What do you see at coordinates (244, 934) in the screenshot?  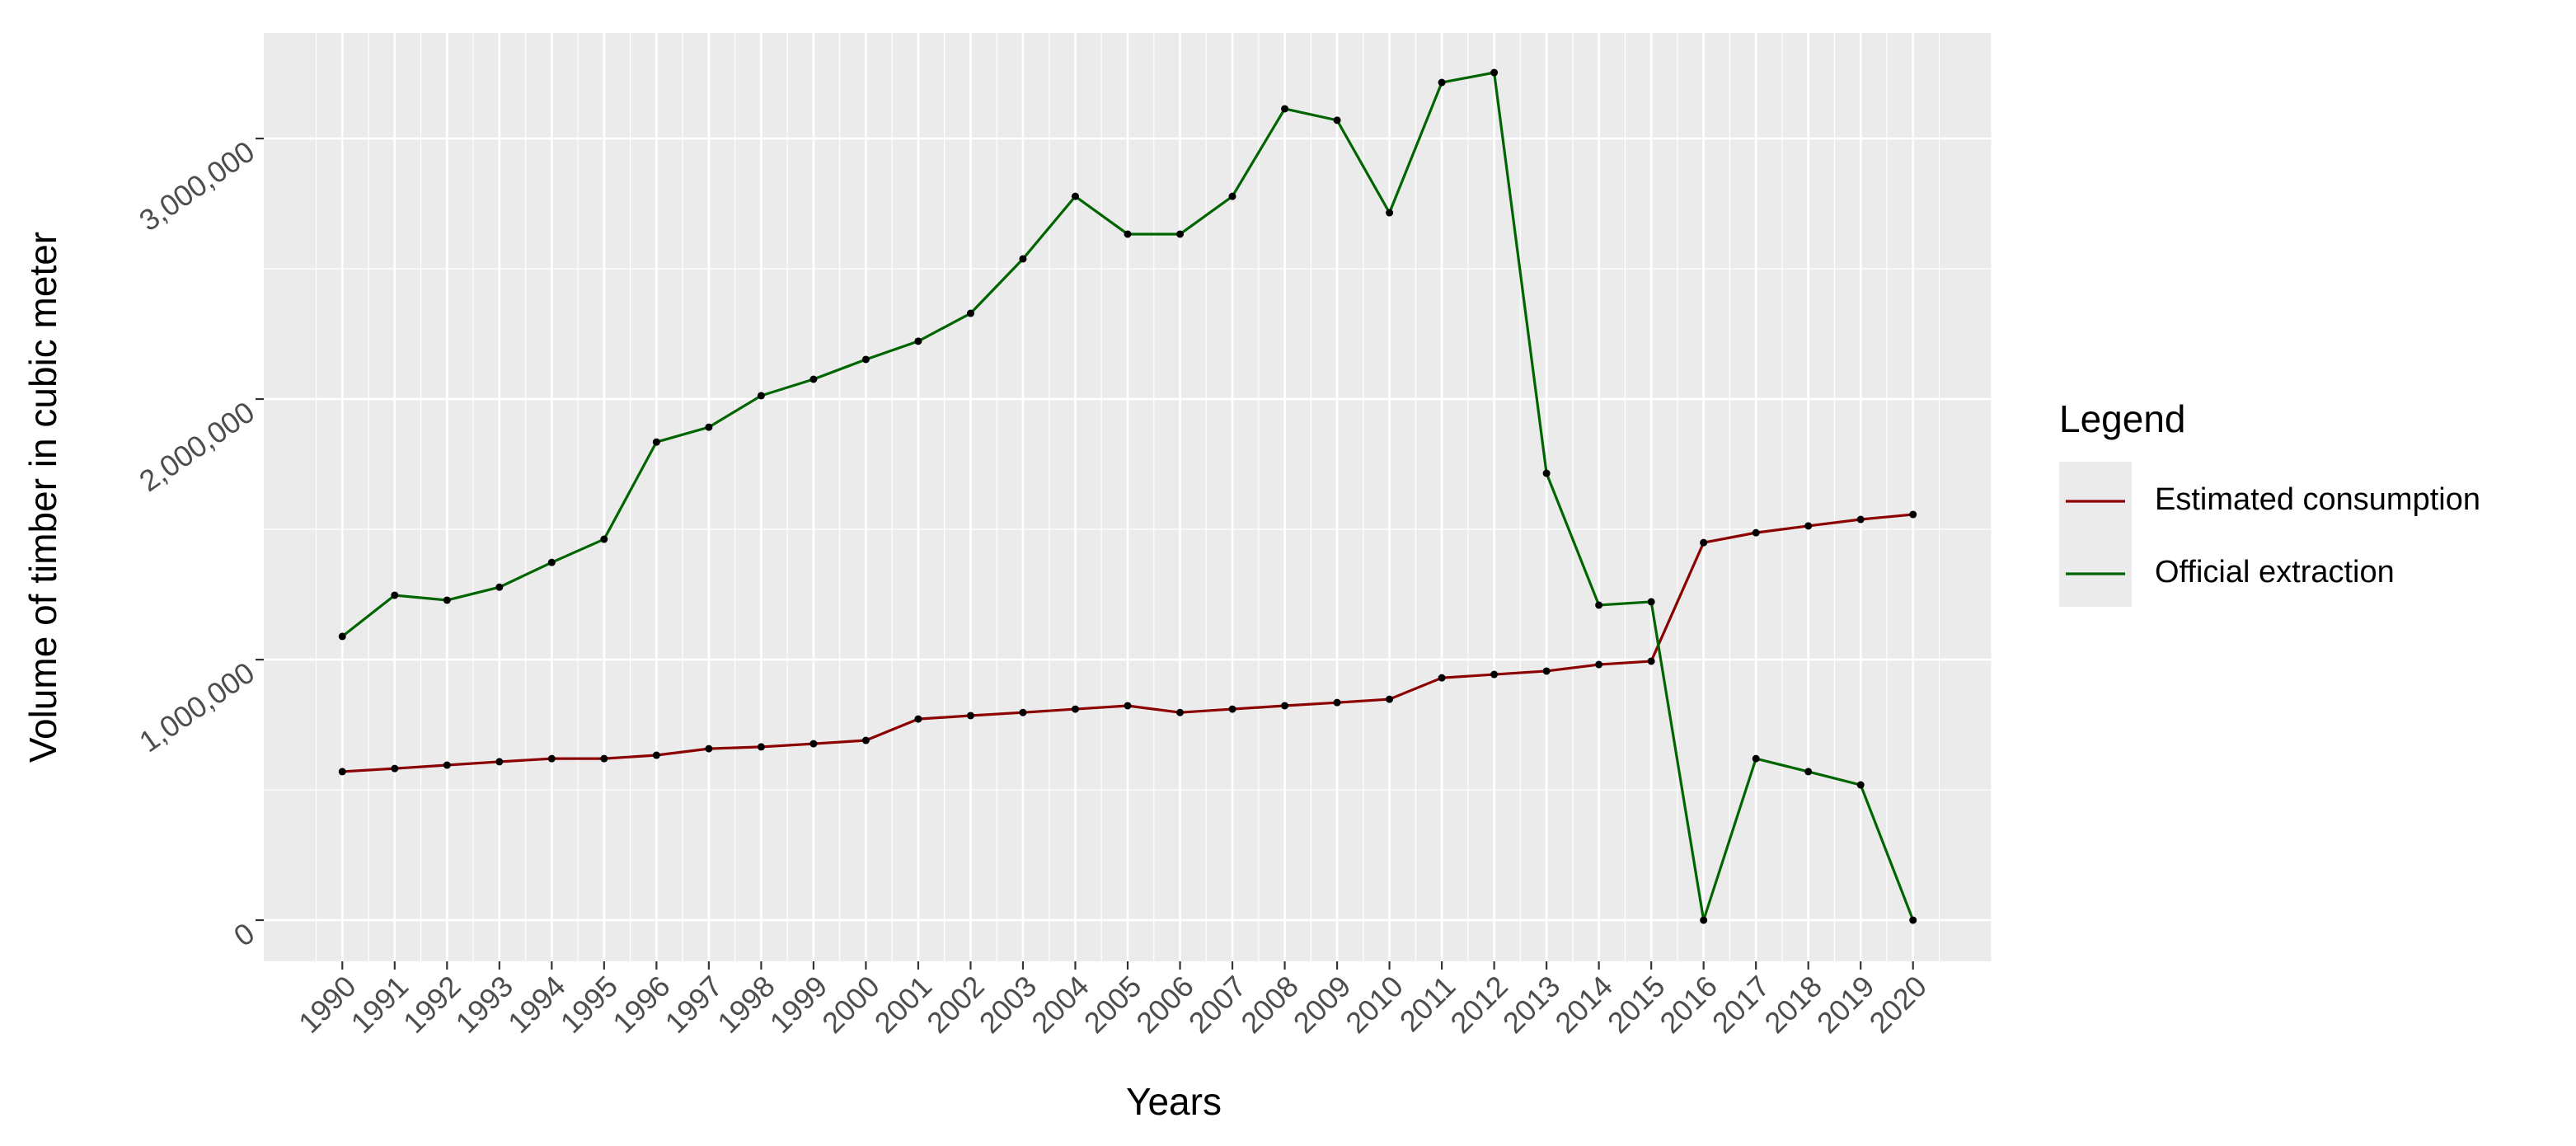 I see `y-tick-label: 0` at bounding box center [244, 934].